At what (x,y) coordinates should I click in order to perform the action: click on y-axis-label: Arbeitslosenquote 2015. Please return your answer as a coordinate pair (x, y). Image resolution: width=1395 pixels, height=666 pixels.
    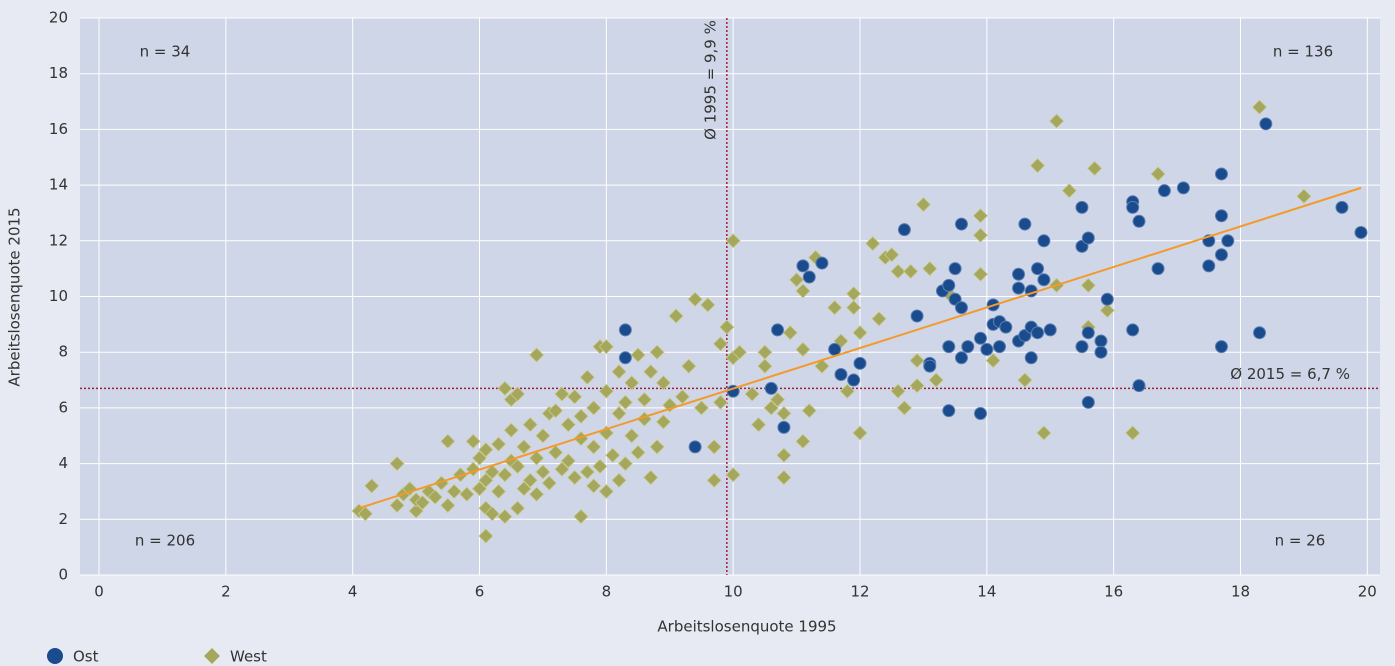
    Looking at the image, I should click on (15, 296).